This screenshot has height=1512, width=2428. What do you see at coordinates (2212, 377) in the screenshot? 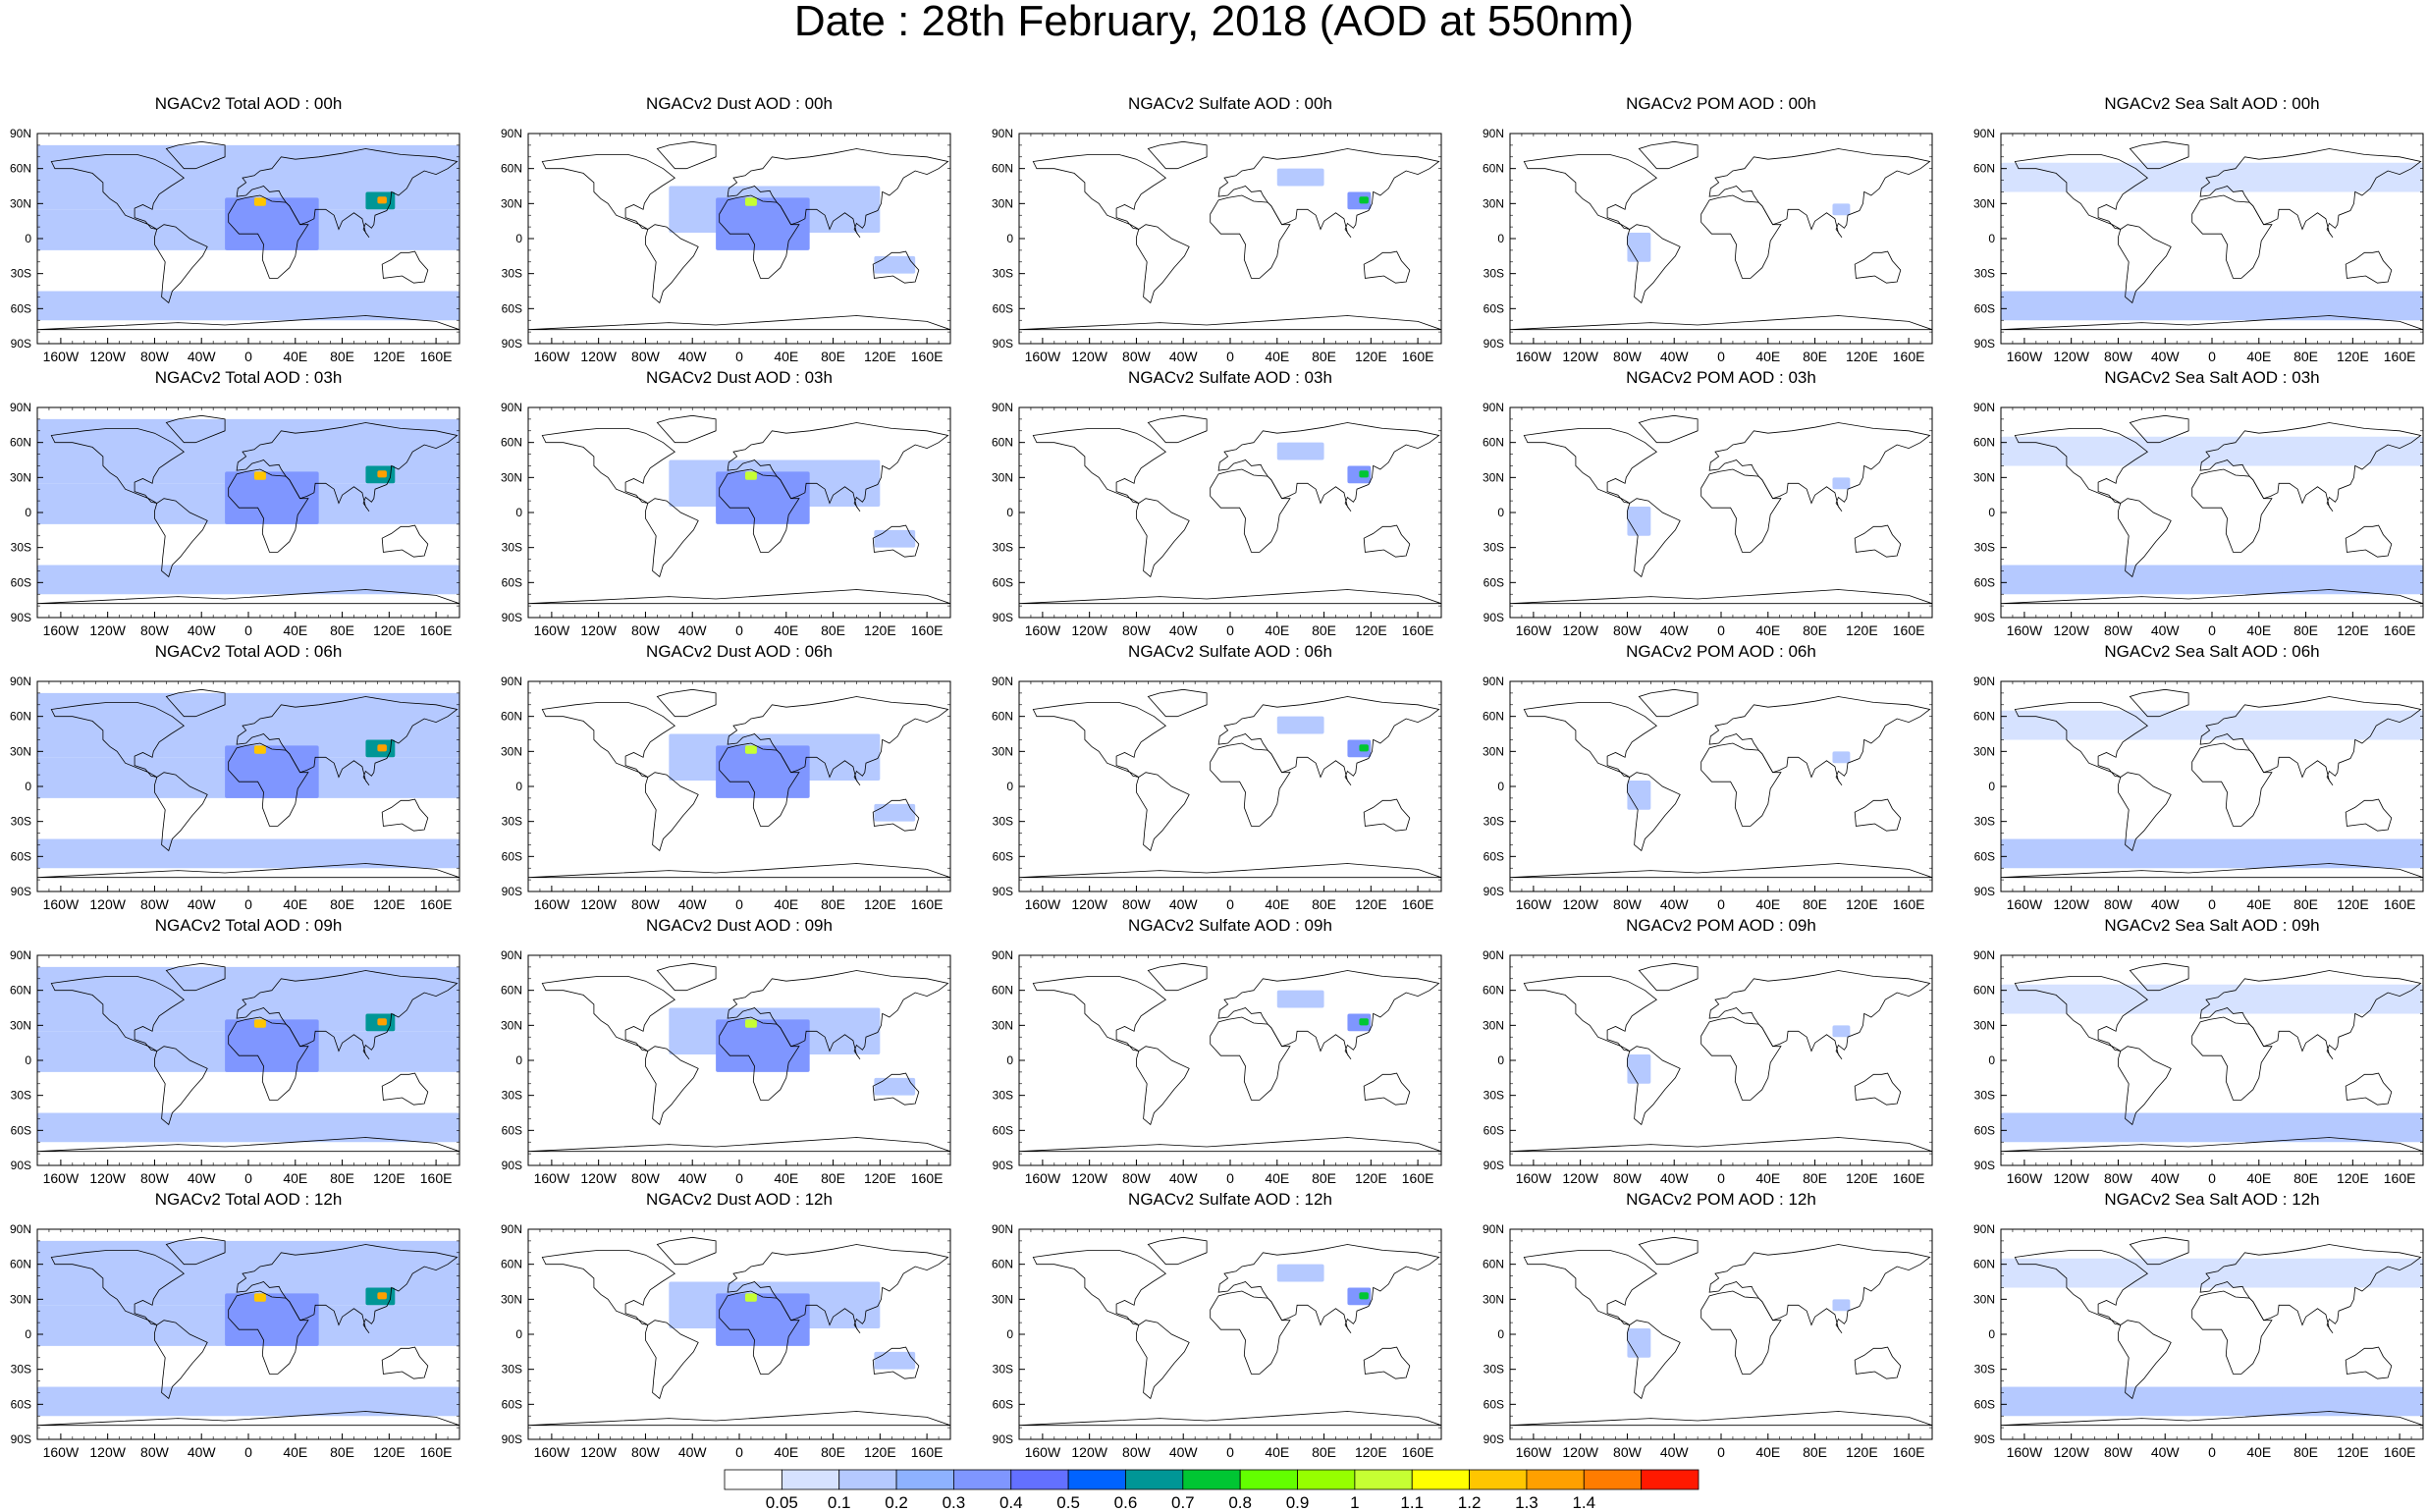
I see `panel-title: NGACv2 Sea Salt AOD : 03h` at bounding box center [2212, 377].